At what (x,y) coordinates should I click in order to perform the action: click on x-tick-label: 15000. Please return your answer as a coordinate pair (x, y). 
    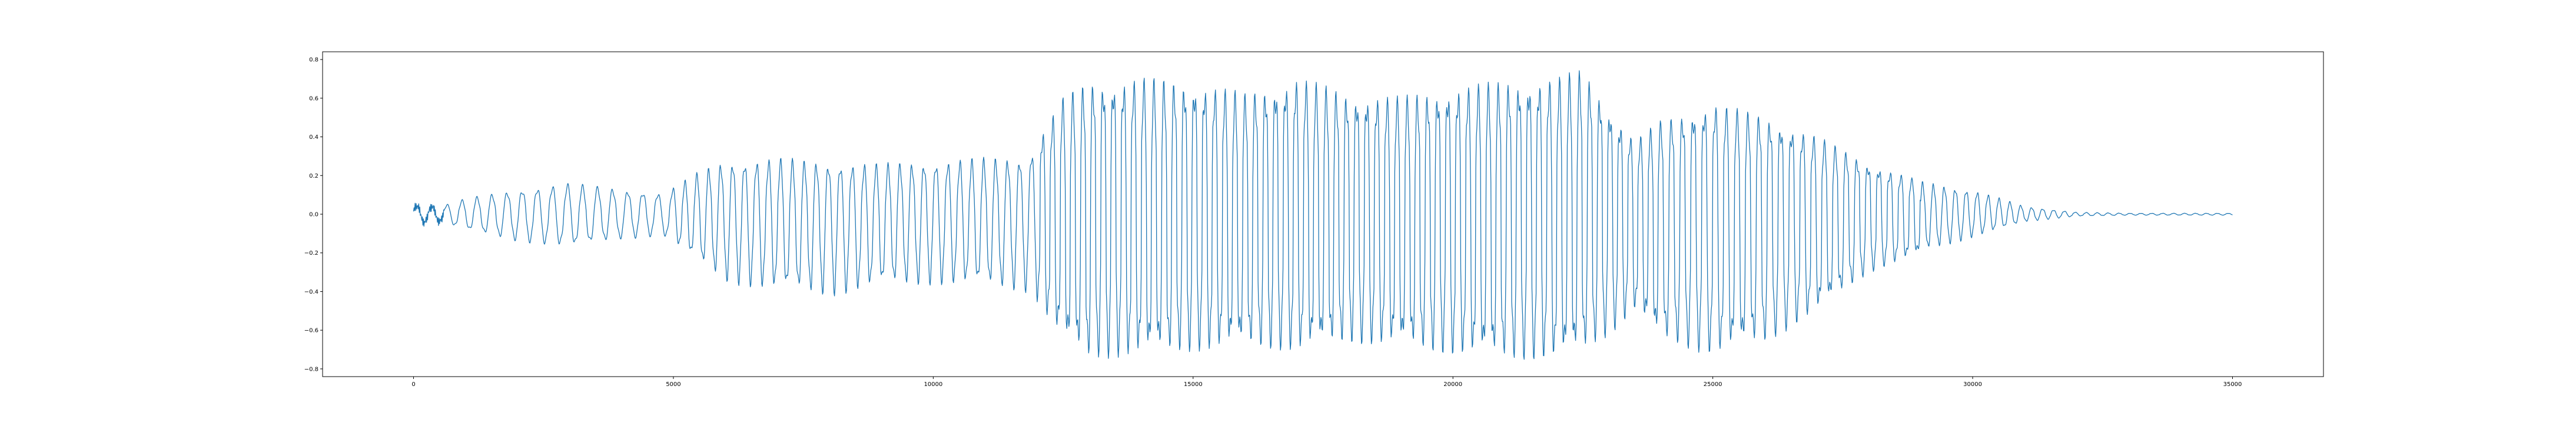
    Looking at the image, I should click on (1193, 384).